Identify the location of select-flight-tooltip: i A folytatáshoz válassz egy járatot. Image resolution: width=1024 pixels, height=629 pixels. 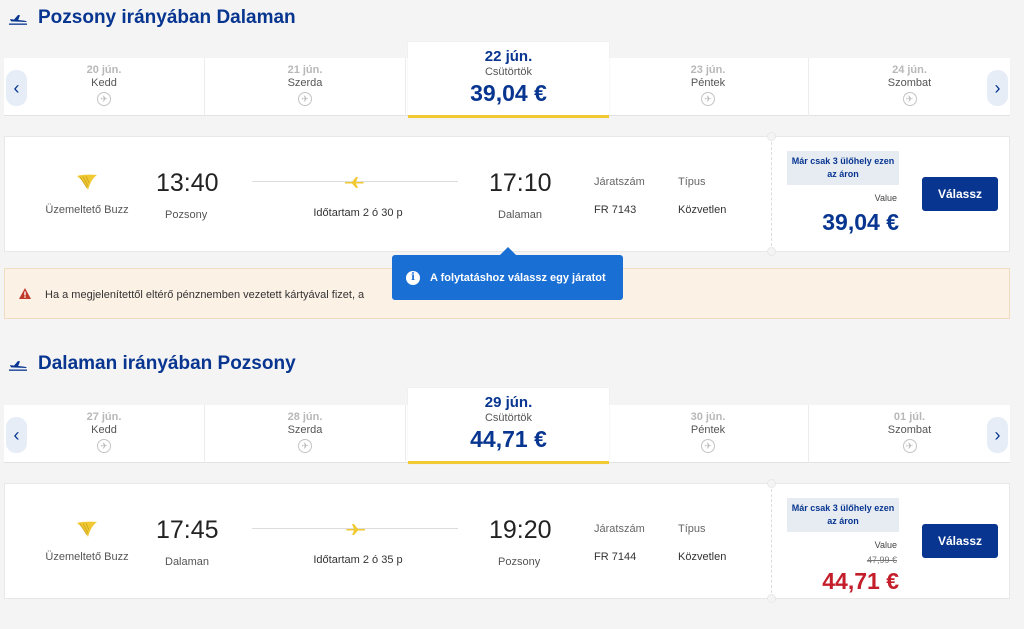
(507, 273).